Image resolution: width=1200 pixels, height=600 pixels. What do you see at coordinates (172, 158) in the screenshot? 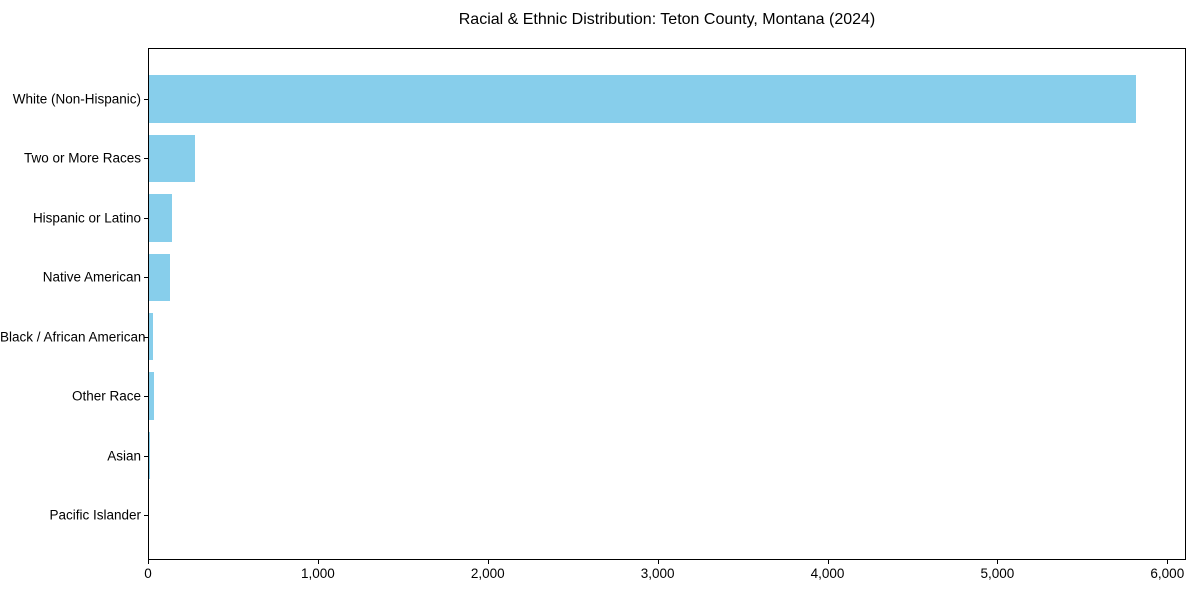
I see `bar-two-or-more-races` at bounding box center [172, 158].